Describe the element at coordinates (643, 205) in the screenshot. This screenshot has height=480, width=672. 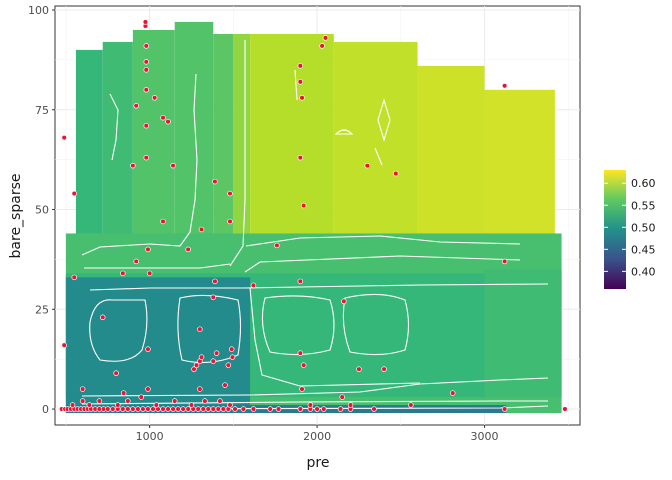
I see `legend-label: 0.55` at that location.